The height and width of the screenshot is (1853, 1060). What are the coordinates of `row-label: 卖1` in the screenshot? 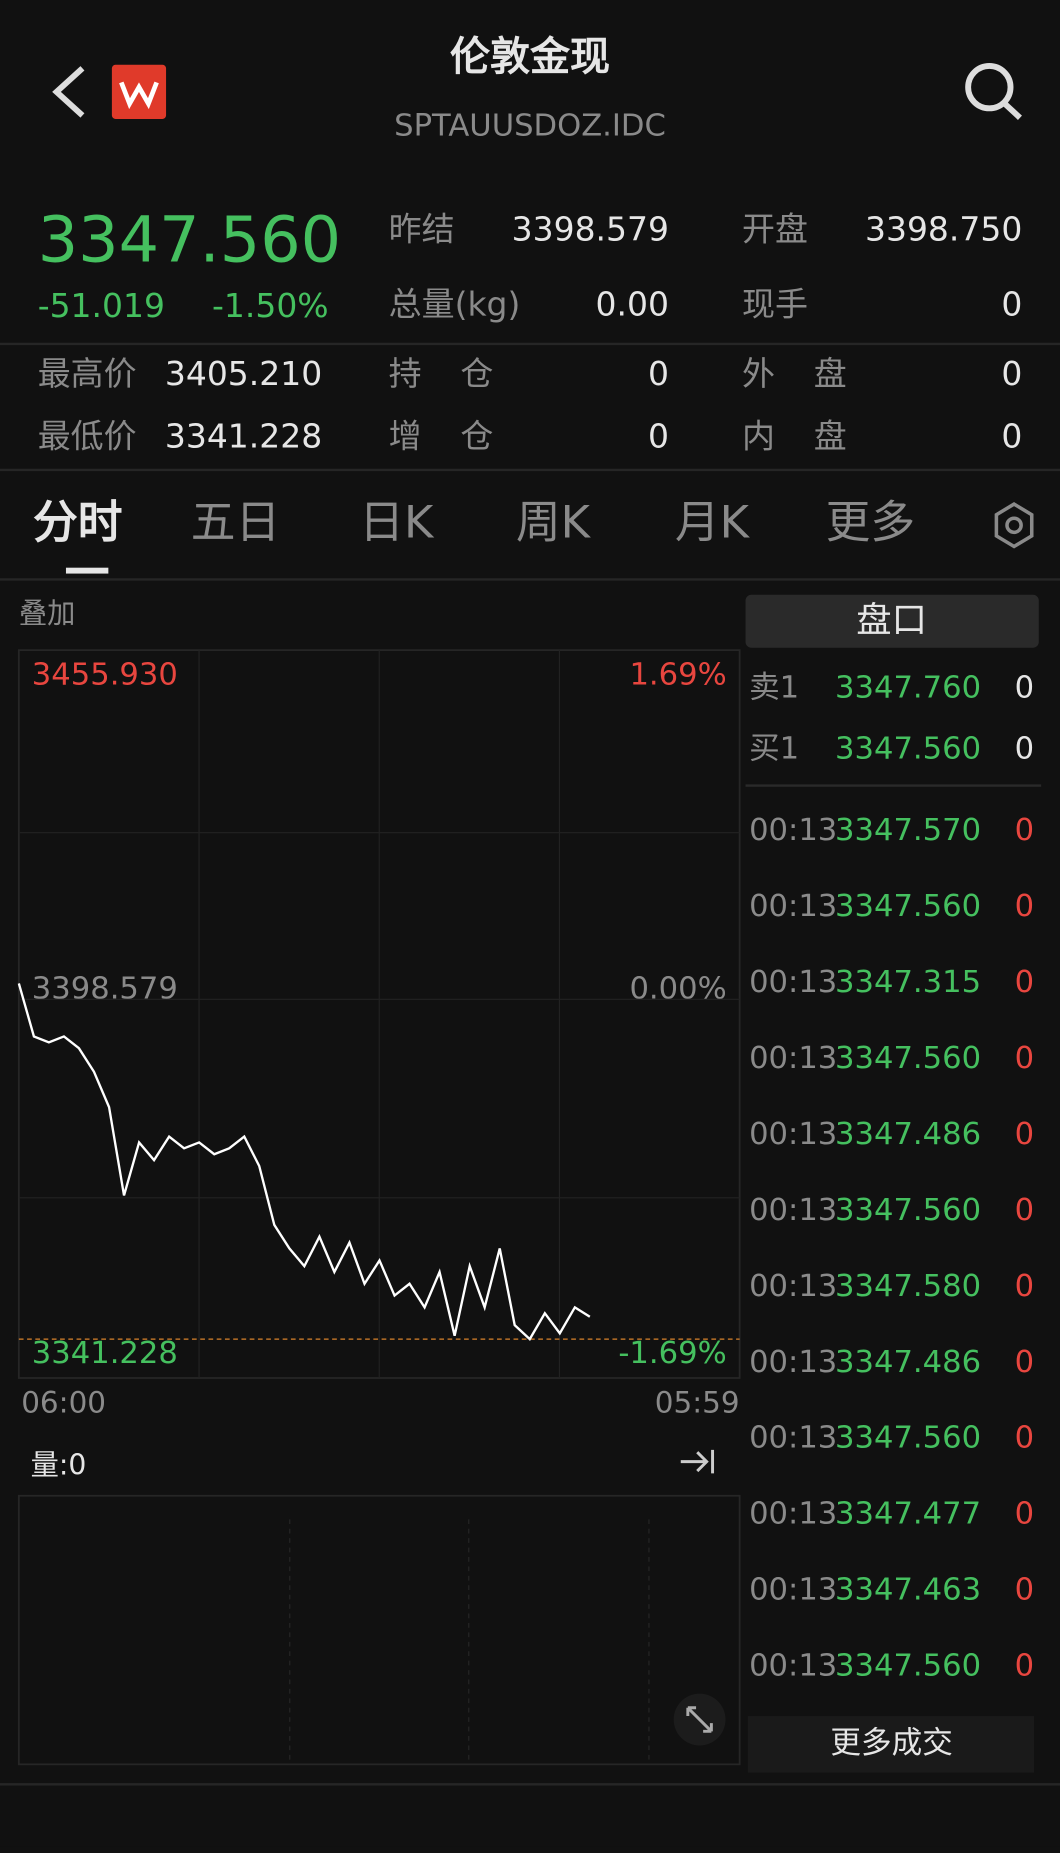 It's located at (774, 688).